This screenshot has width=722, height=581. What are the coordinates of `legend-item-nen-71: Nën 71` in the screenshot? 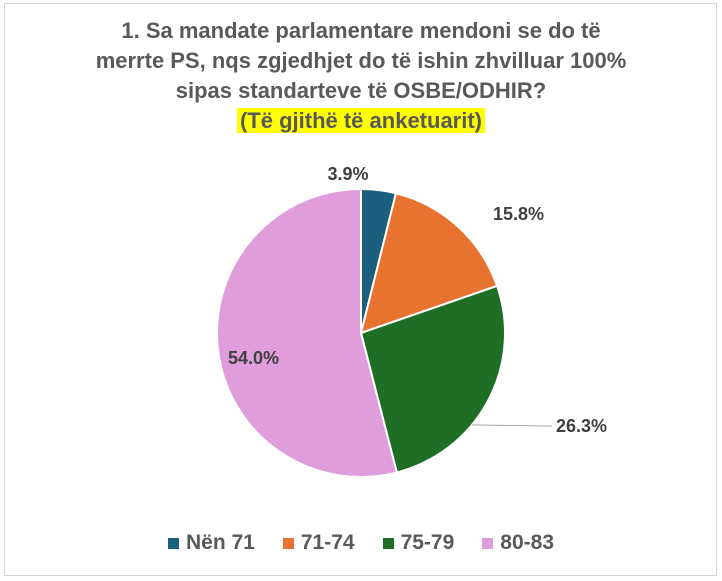 It's located at (211, 543).